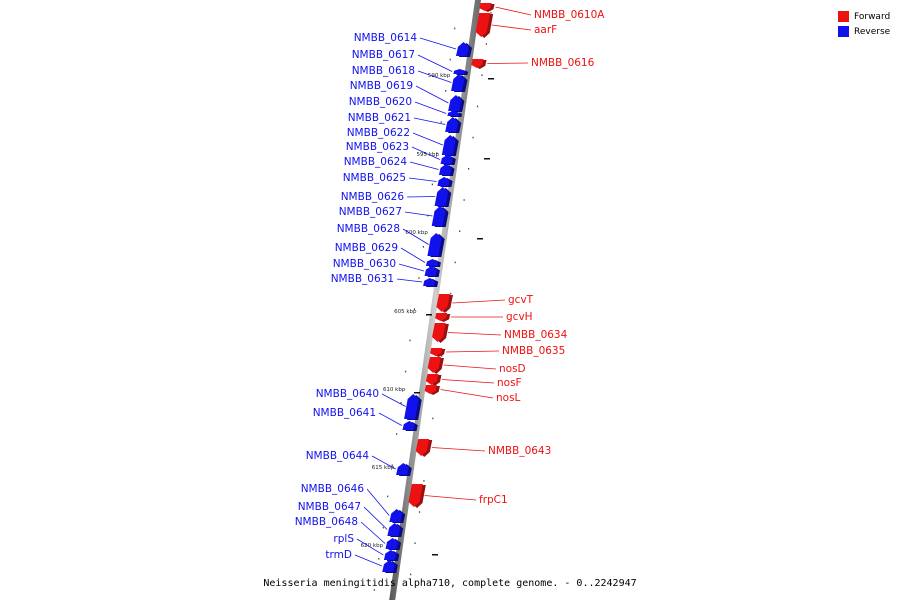 The image size is (900, 604). I want to click on gene-nosf, so click(433, 380).